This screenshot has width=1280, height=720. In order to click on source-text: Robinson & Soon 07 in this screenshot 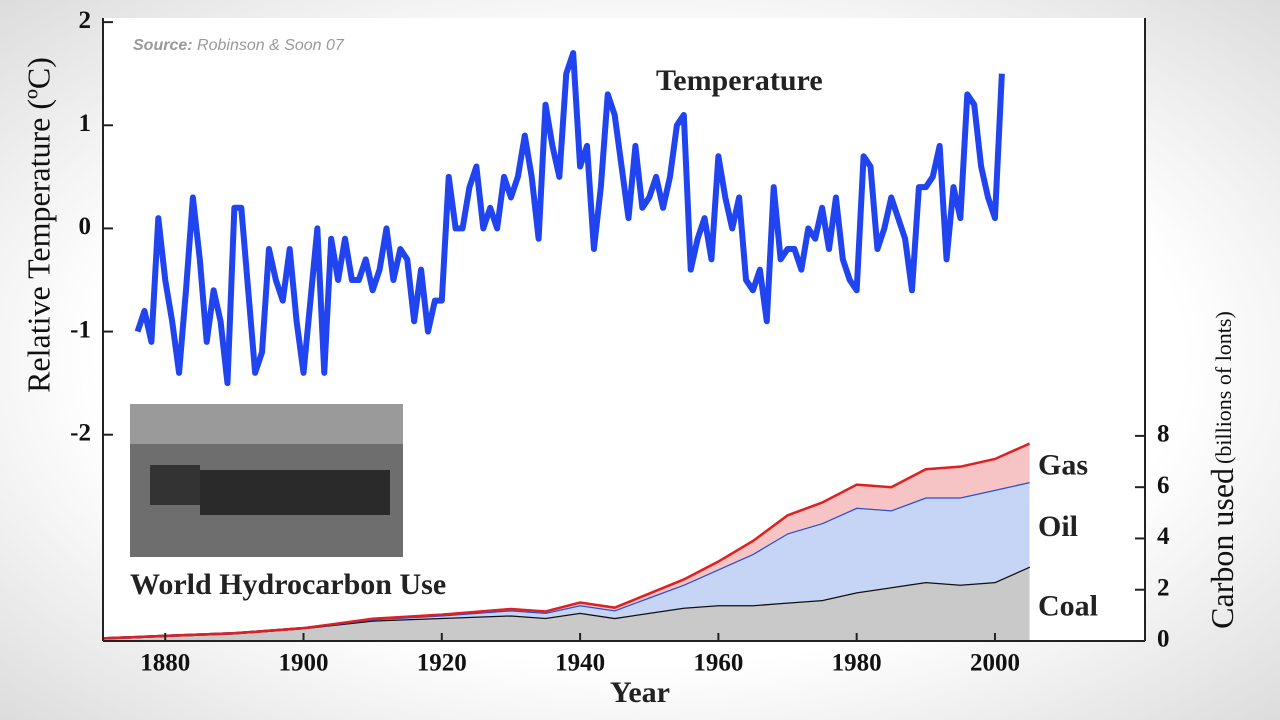, I will do `click(271, 45)`.